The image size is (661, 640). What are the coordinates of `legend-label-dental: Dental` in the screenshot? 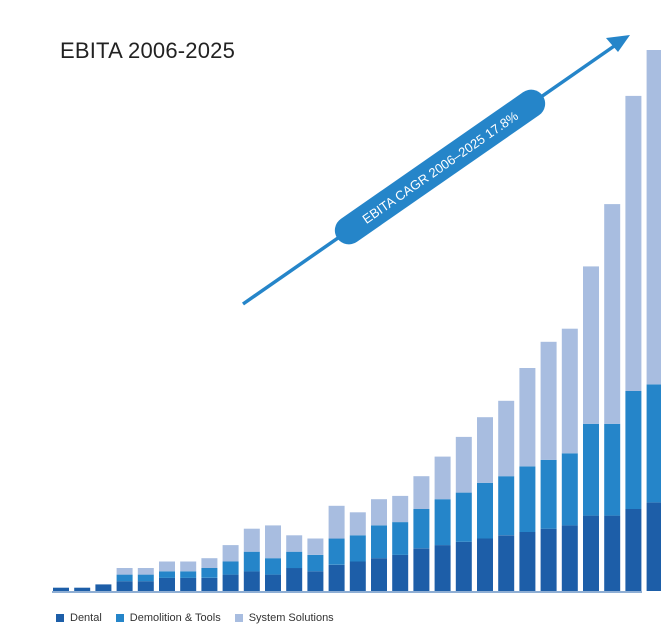 It's located at (86, 618).